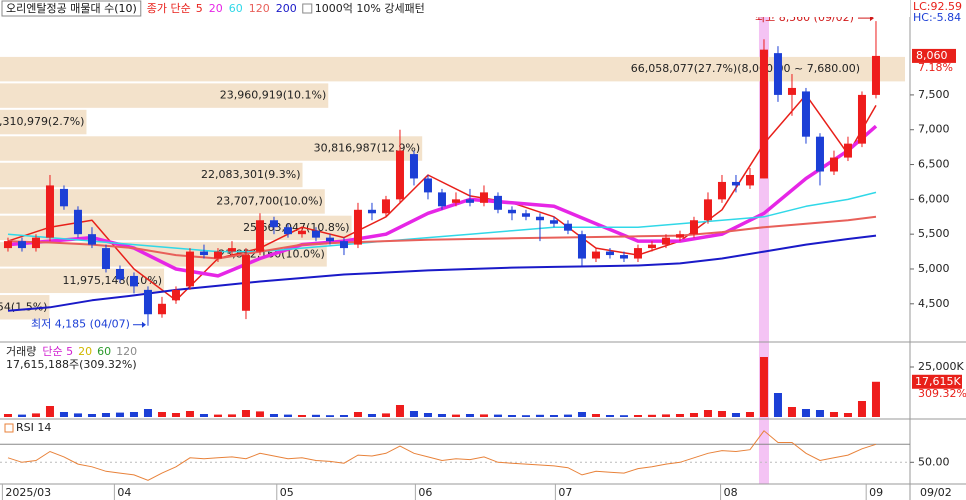  What do you see at coordinates (286, 8) in the screenshot?
I see `legend-entry: 200` at bounding box center [286, 8].